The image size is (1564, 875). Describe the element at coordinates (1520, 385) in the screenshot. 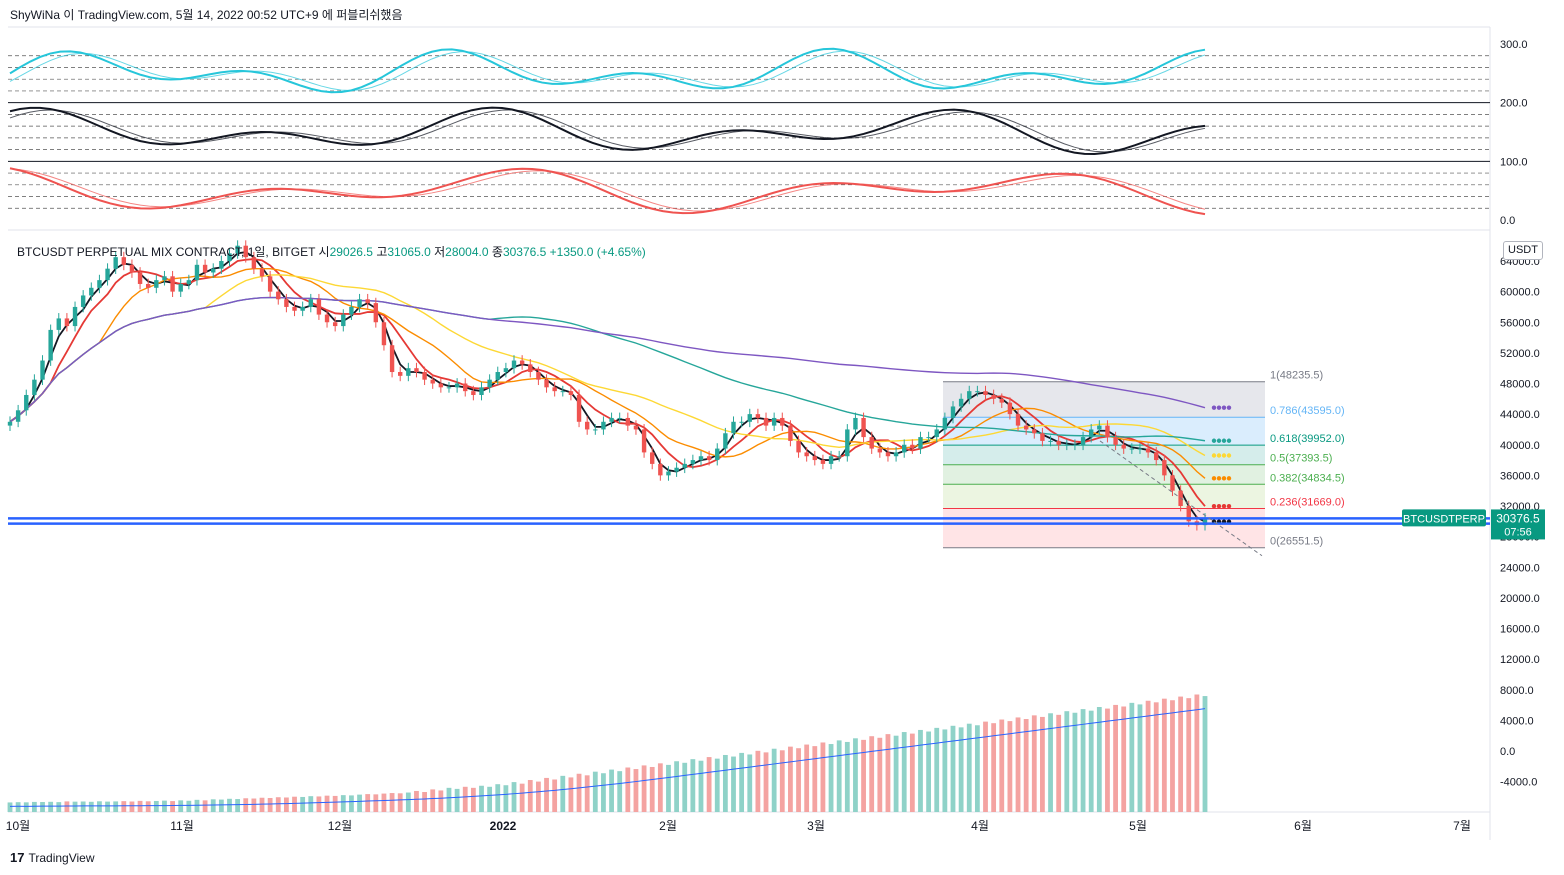

I see `price-tick-label: 48000.0` at that location.